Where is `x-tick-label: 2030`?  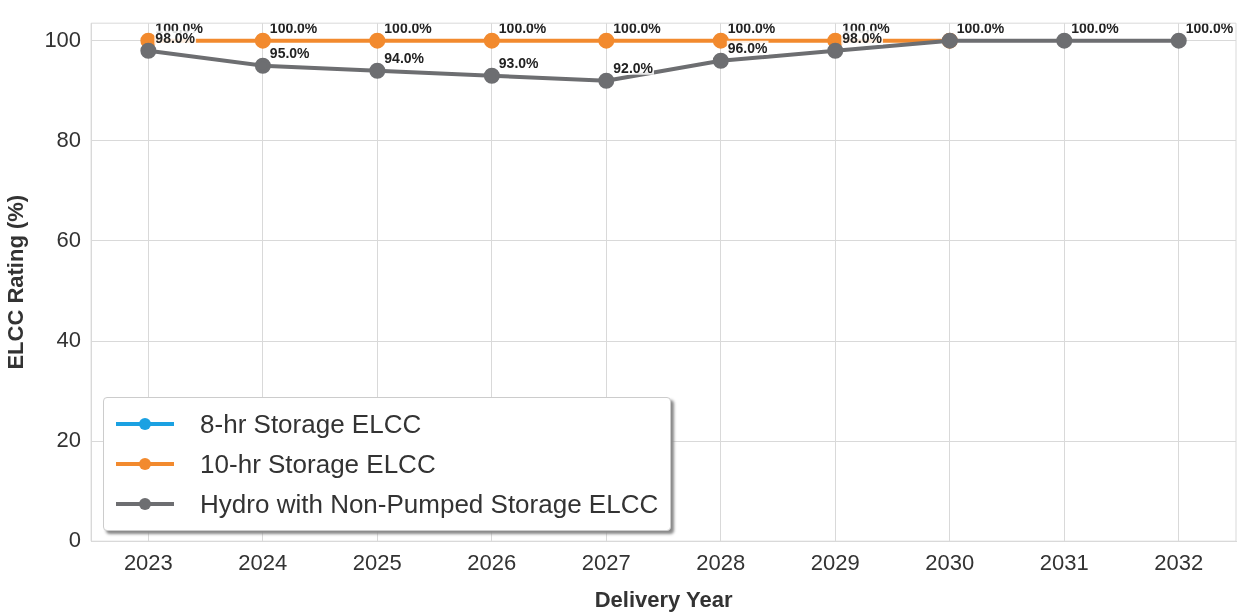 x-tick-label: 2030 is located at coordinates (950, 563).